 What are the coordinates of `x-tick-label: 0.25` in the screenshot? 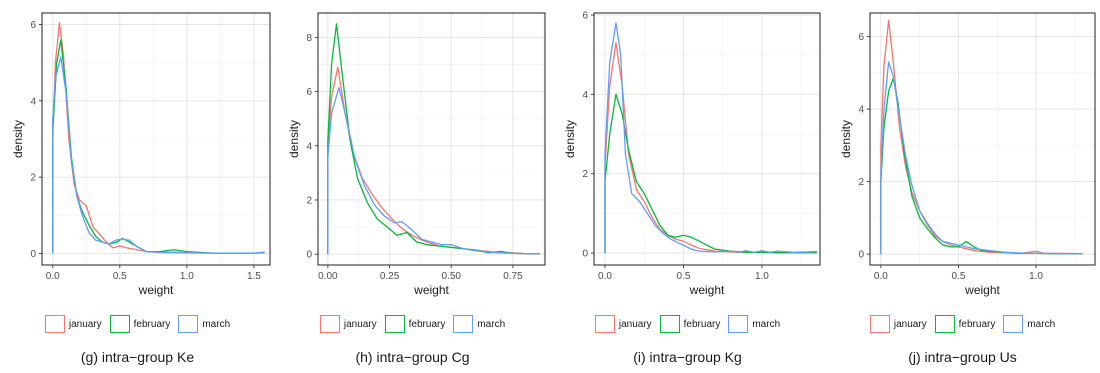 It's located at (390, 276).